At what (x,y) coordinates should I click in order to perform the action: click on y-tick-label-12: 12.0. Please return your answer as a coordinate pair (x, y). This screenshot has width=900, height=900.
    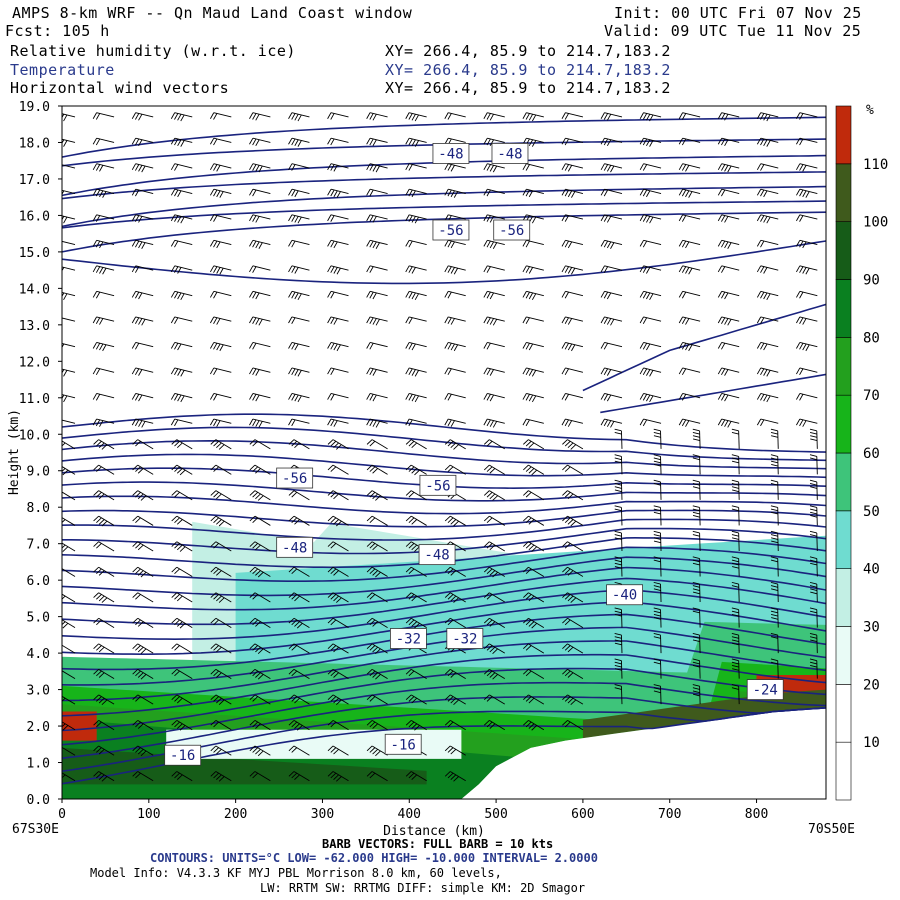
    Looking at the image, I should click on (34, 362).